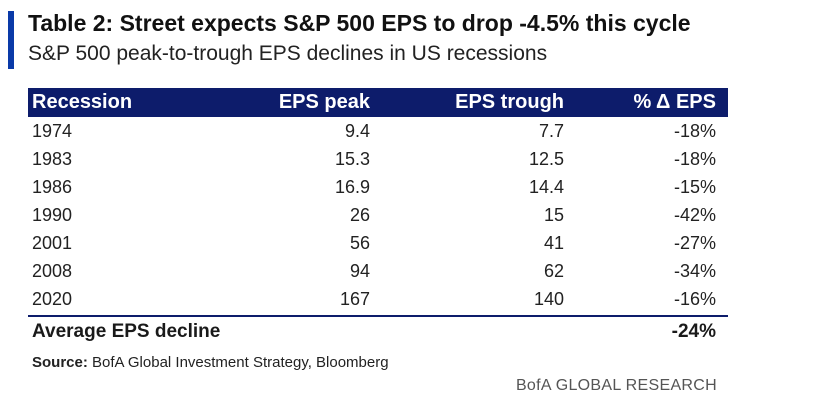 This screenshot has width=814, height=404. What do you see at coordinates (52, 214) in the screenshot?
I see `cell-recession: 1990` at bounding box center [52, 214].